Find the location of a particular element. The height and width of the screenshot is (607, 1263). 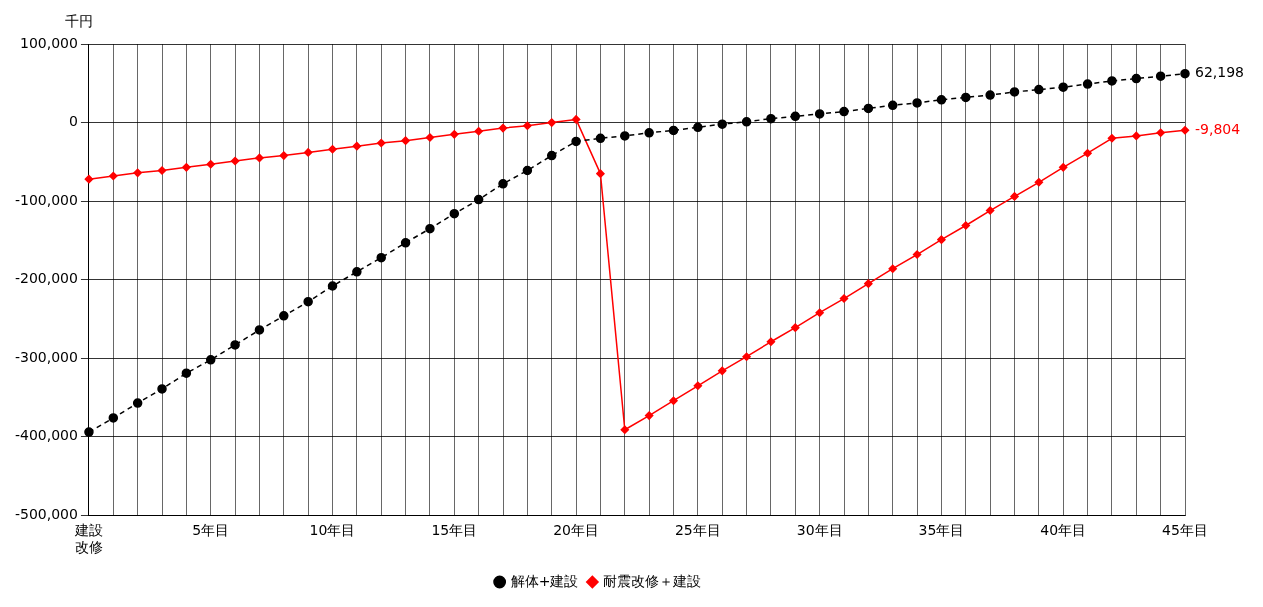

x-tick-label: 10年目 is located at coordinates (332, 530).